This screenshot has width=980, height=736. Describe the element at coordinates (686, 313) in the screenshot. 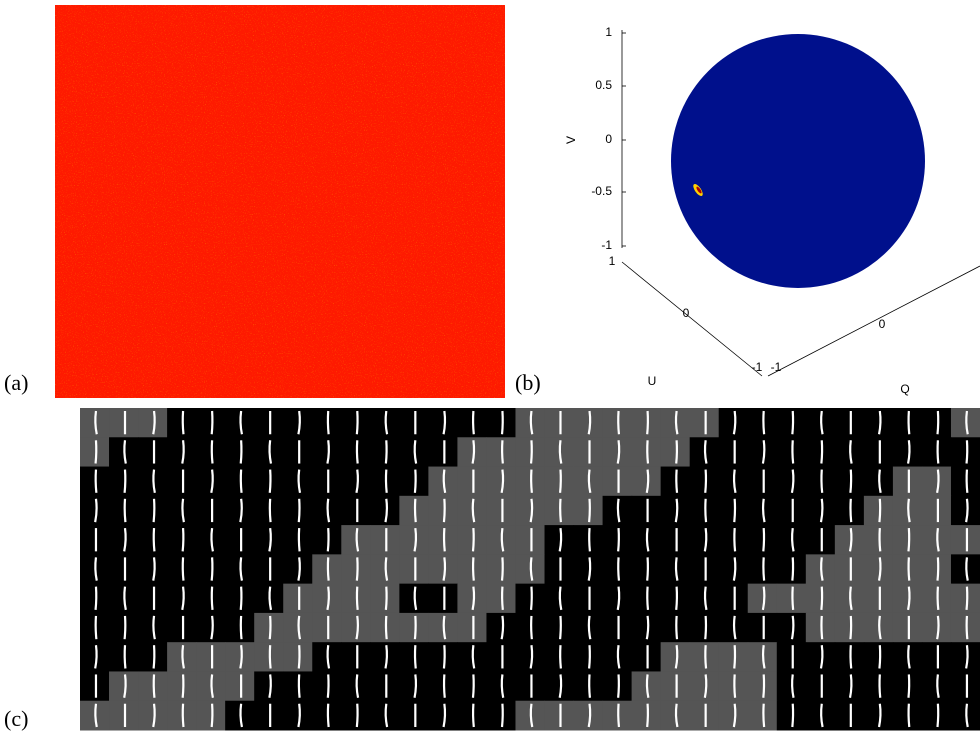

I see `u-tick-label: 0` at that location.